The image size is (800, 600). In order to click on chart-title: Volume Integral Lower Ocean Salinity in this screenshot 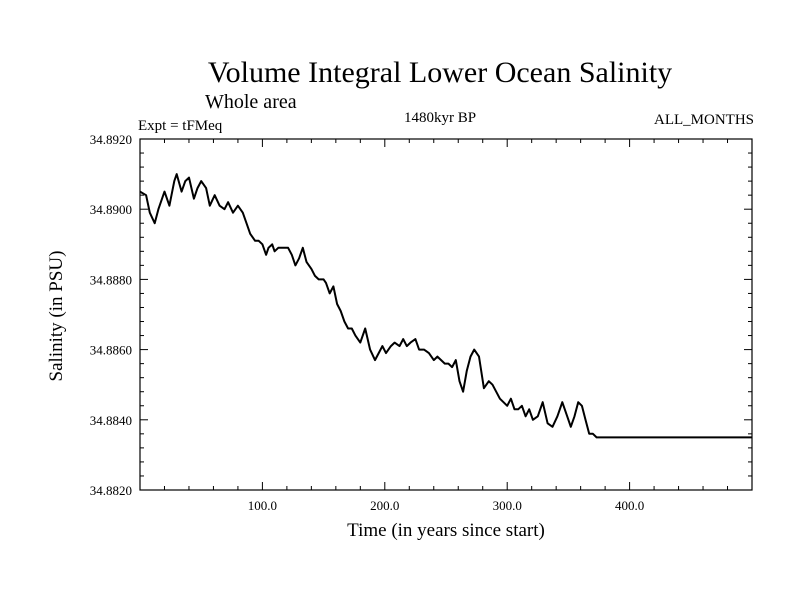, I will do `click(440, 72)`.